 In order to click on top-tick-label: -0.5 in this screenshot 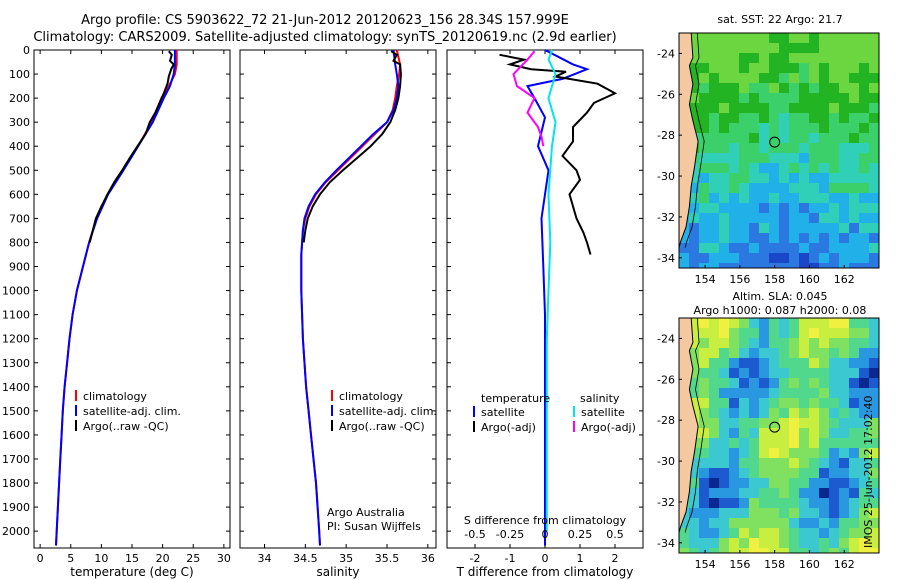, I will do `click(474, 534)`.